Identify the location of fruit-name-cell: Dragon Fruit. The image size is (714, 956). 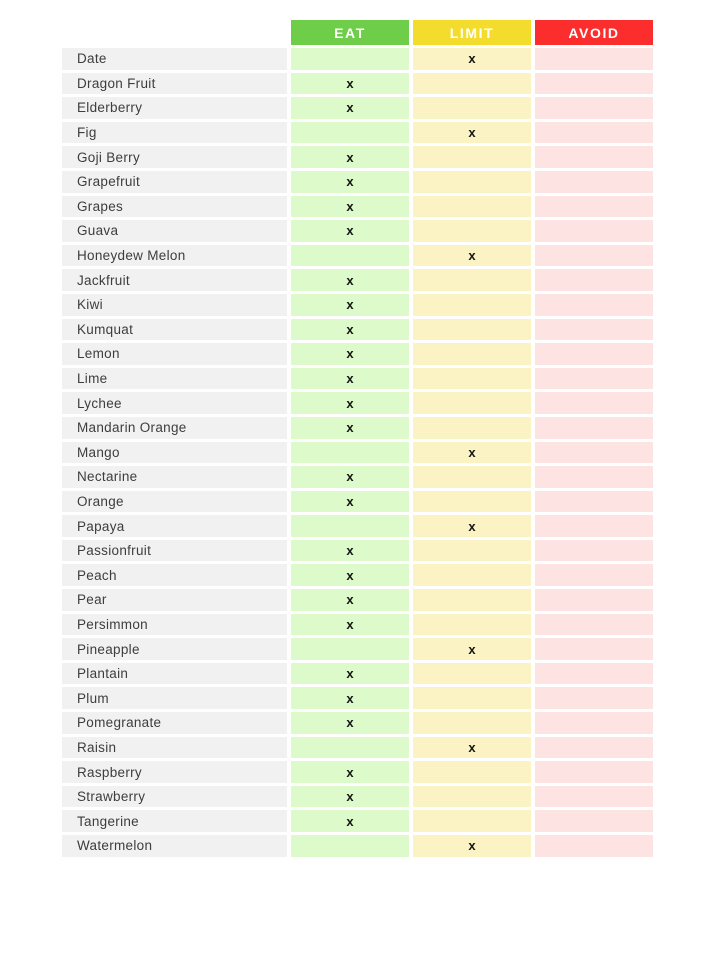
(174, 83).